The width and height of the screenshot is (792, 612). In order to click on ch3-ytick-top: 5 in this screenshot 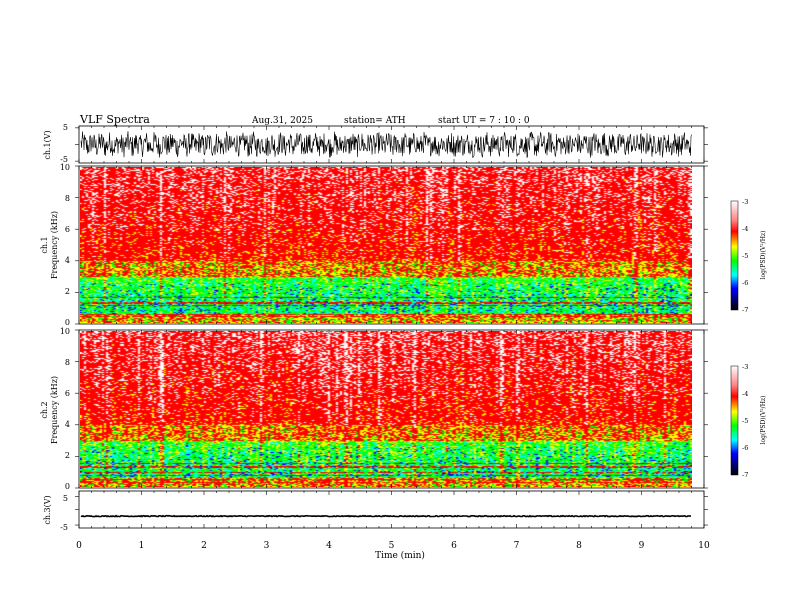, I will do `click(65, 498)`.